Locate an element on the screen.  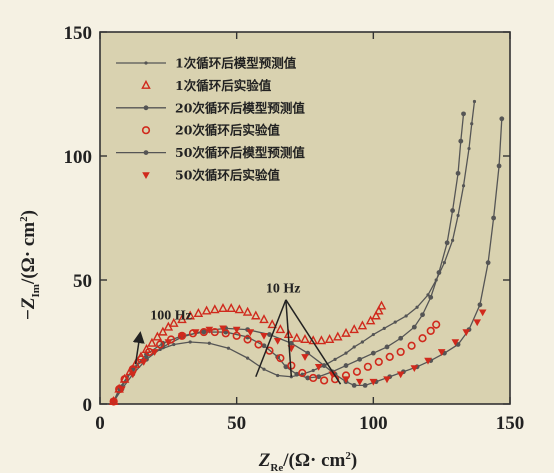
x-tick-label: 50 is located at coordinates (236, 423).